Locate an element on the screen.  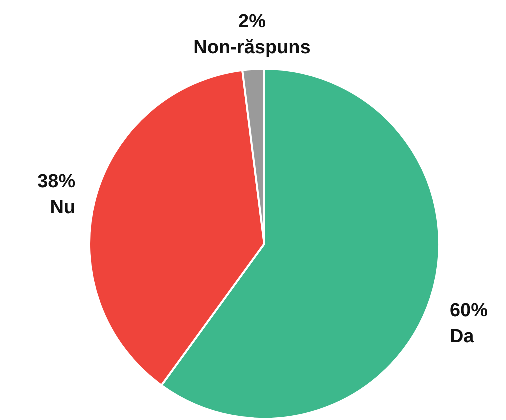
data-label: 38% is located at coordinates (57, 182).